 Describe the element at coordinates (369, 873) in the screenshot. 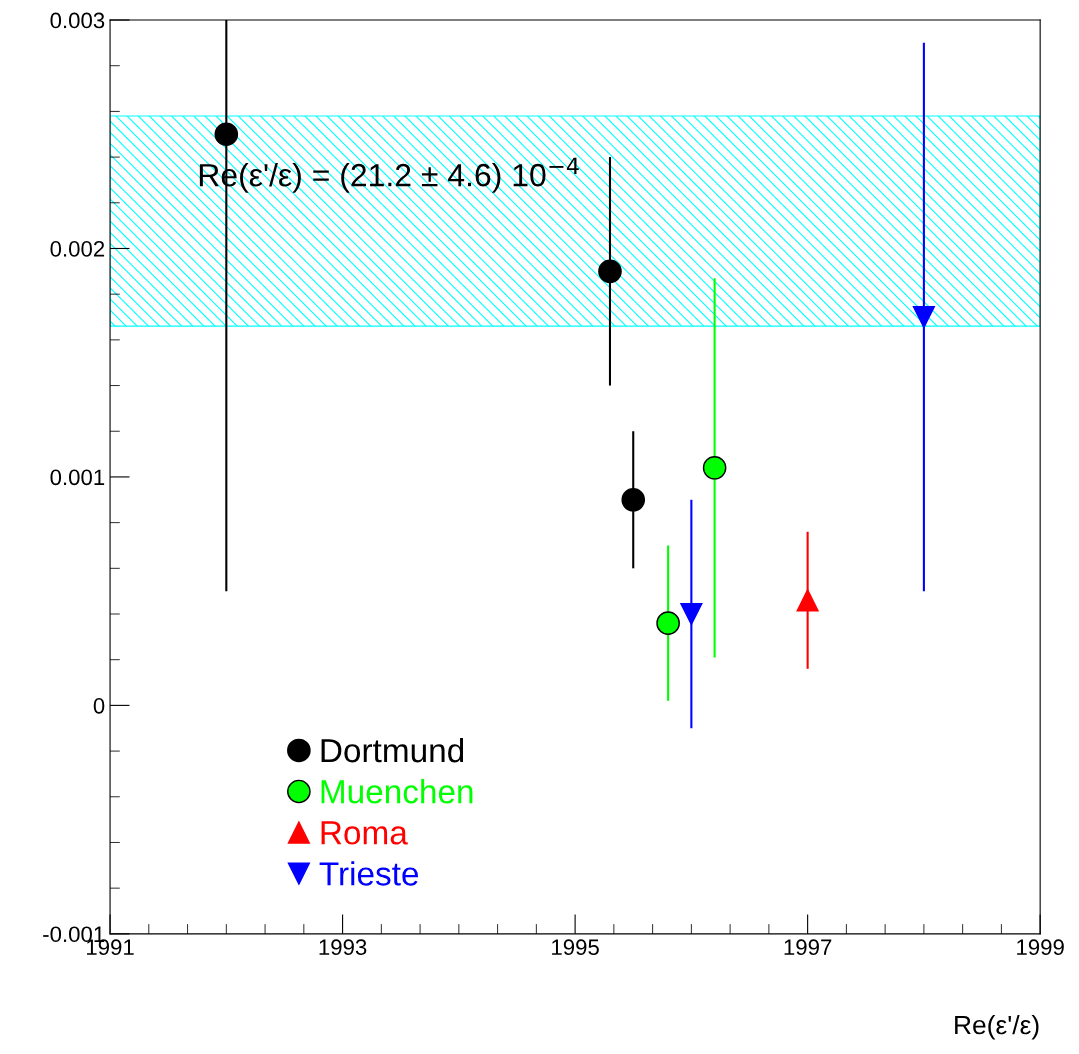

I see `legend-label: Trieste` at that location.